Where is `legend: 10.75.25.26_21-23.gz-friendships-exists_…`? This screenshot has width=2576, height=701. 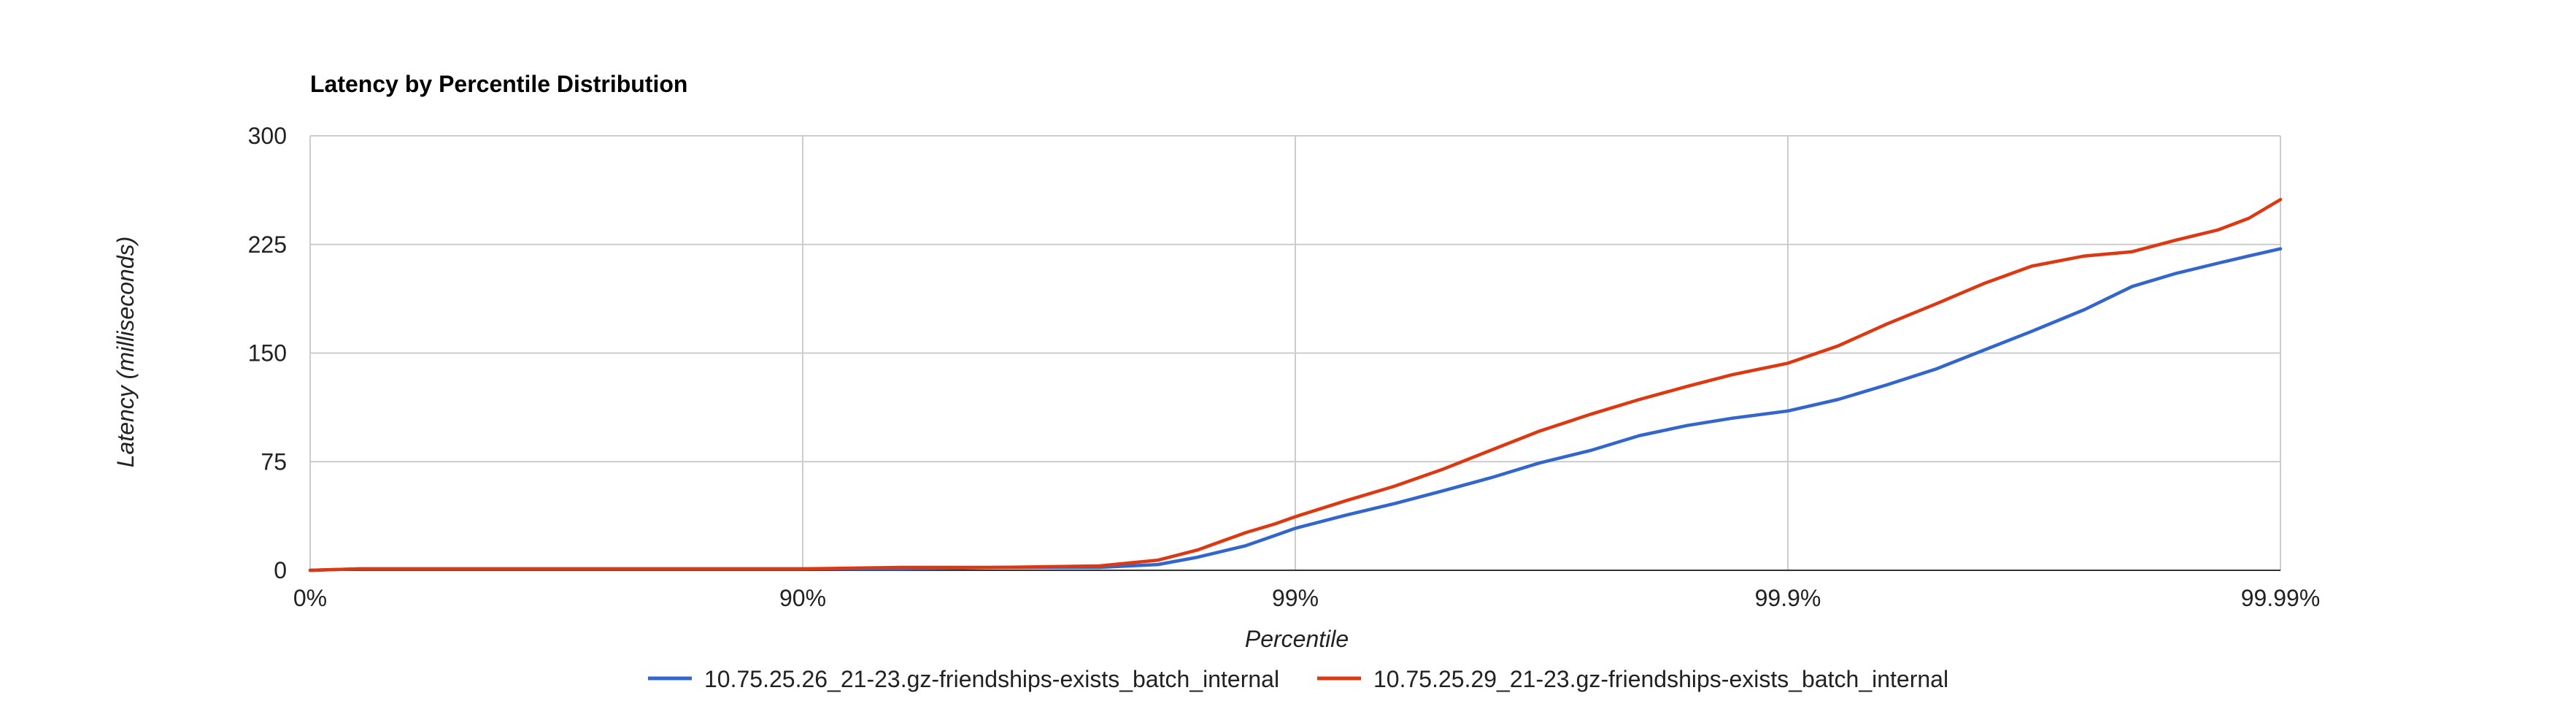
legend: 10.75.25.26_21-23.gz-friendships-exists_… is located at coordinates (1298, 679).